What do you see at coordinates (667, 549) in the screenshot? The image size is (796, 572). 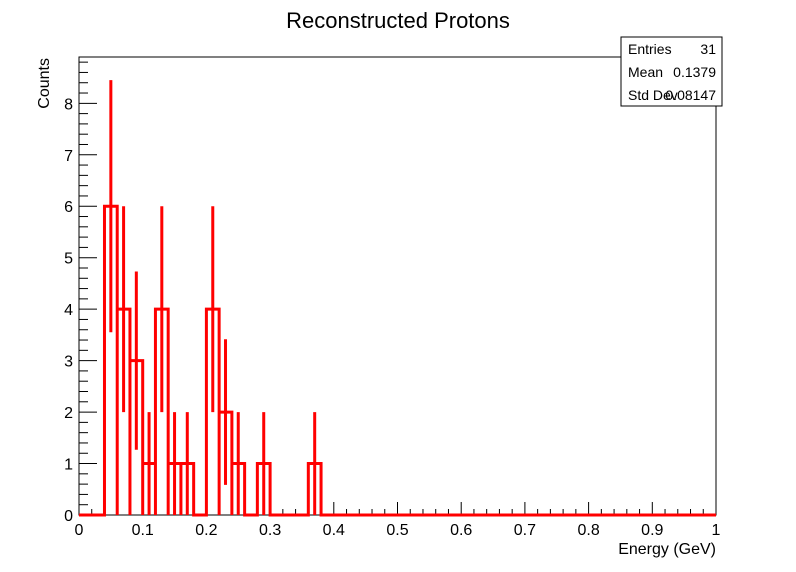 I see `x-axis-label: Energy (GeV)` at bounding box center [667, 549].